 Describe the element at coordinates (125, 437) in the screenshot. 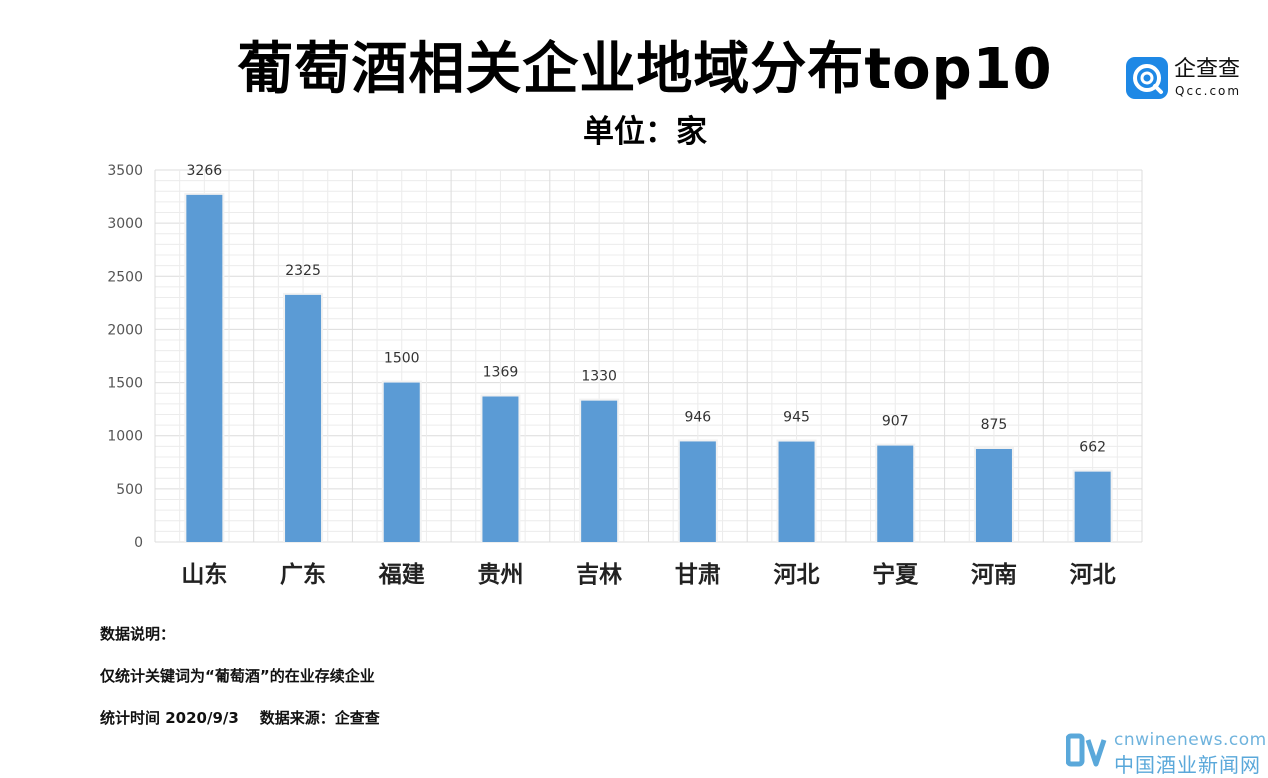

I see `y-tick-label: 1000` at that location.